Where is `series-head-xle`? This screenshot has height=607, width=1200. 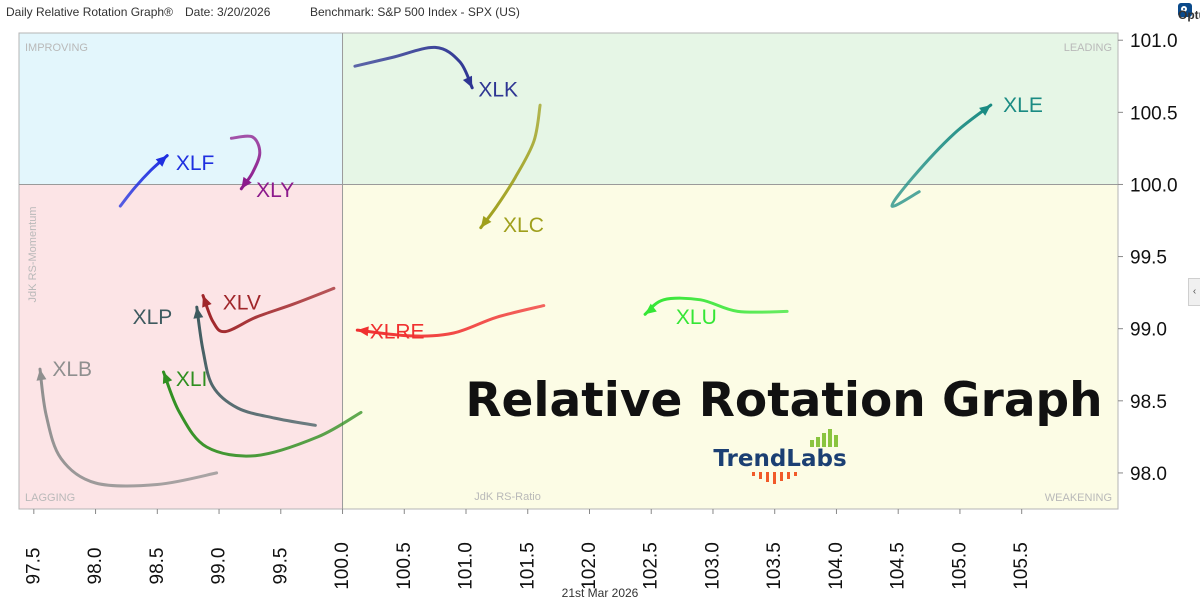
series-head-xle is located at coordinates (985, 110).